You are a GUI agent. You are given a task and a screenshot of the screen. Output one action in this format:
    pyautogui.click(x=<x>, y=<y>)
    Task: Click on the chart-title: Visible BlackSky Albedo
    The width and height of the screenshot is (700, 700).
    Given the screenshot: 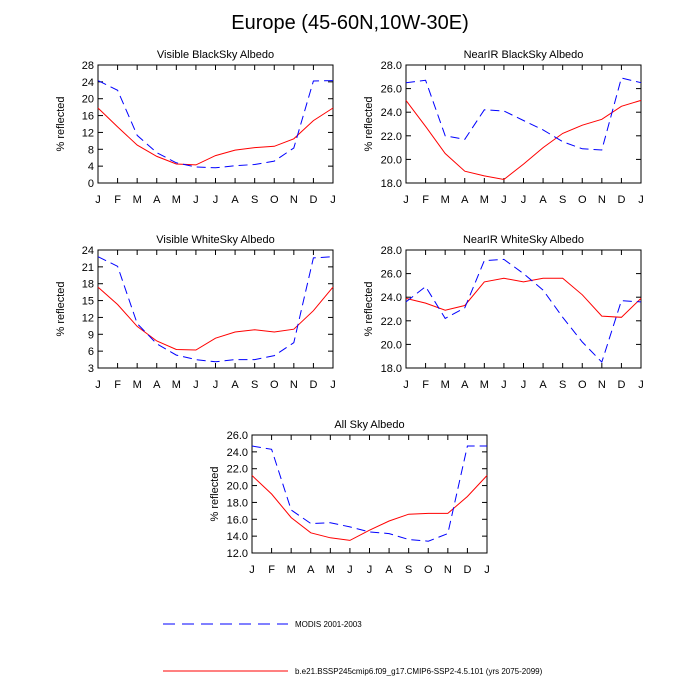 What is the action you would take?
    pyautogui.click(x=215, y=55)
    